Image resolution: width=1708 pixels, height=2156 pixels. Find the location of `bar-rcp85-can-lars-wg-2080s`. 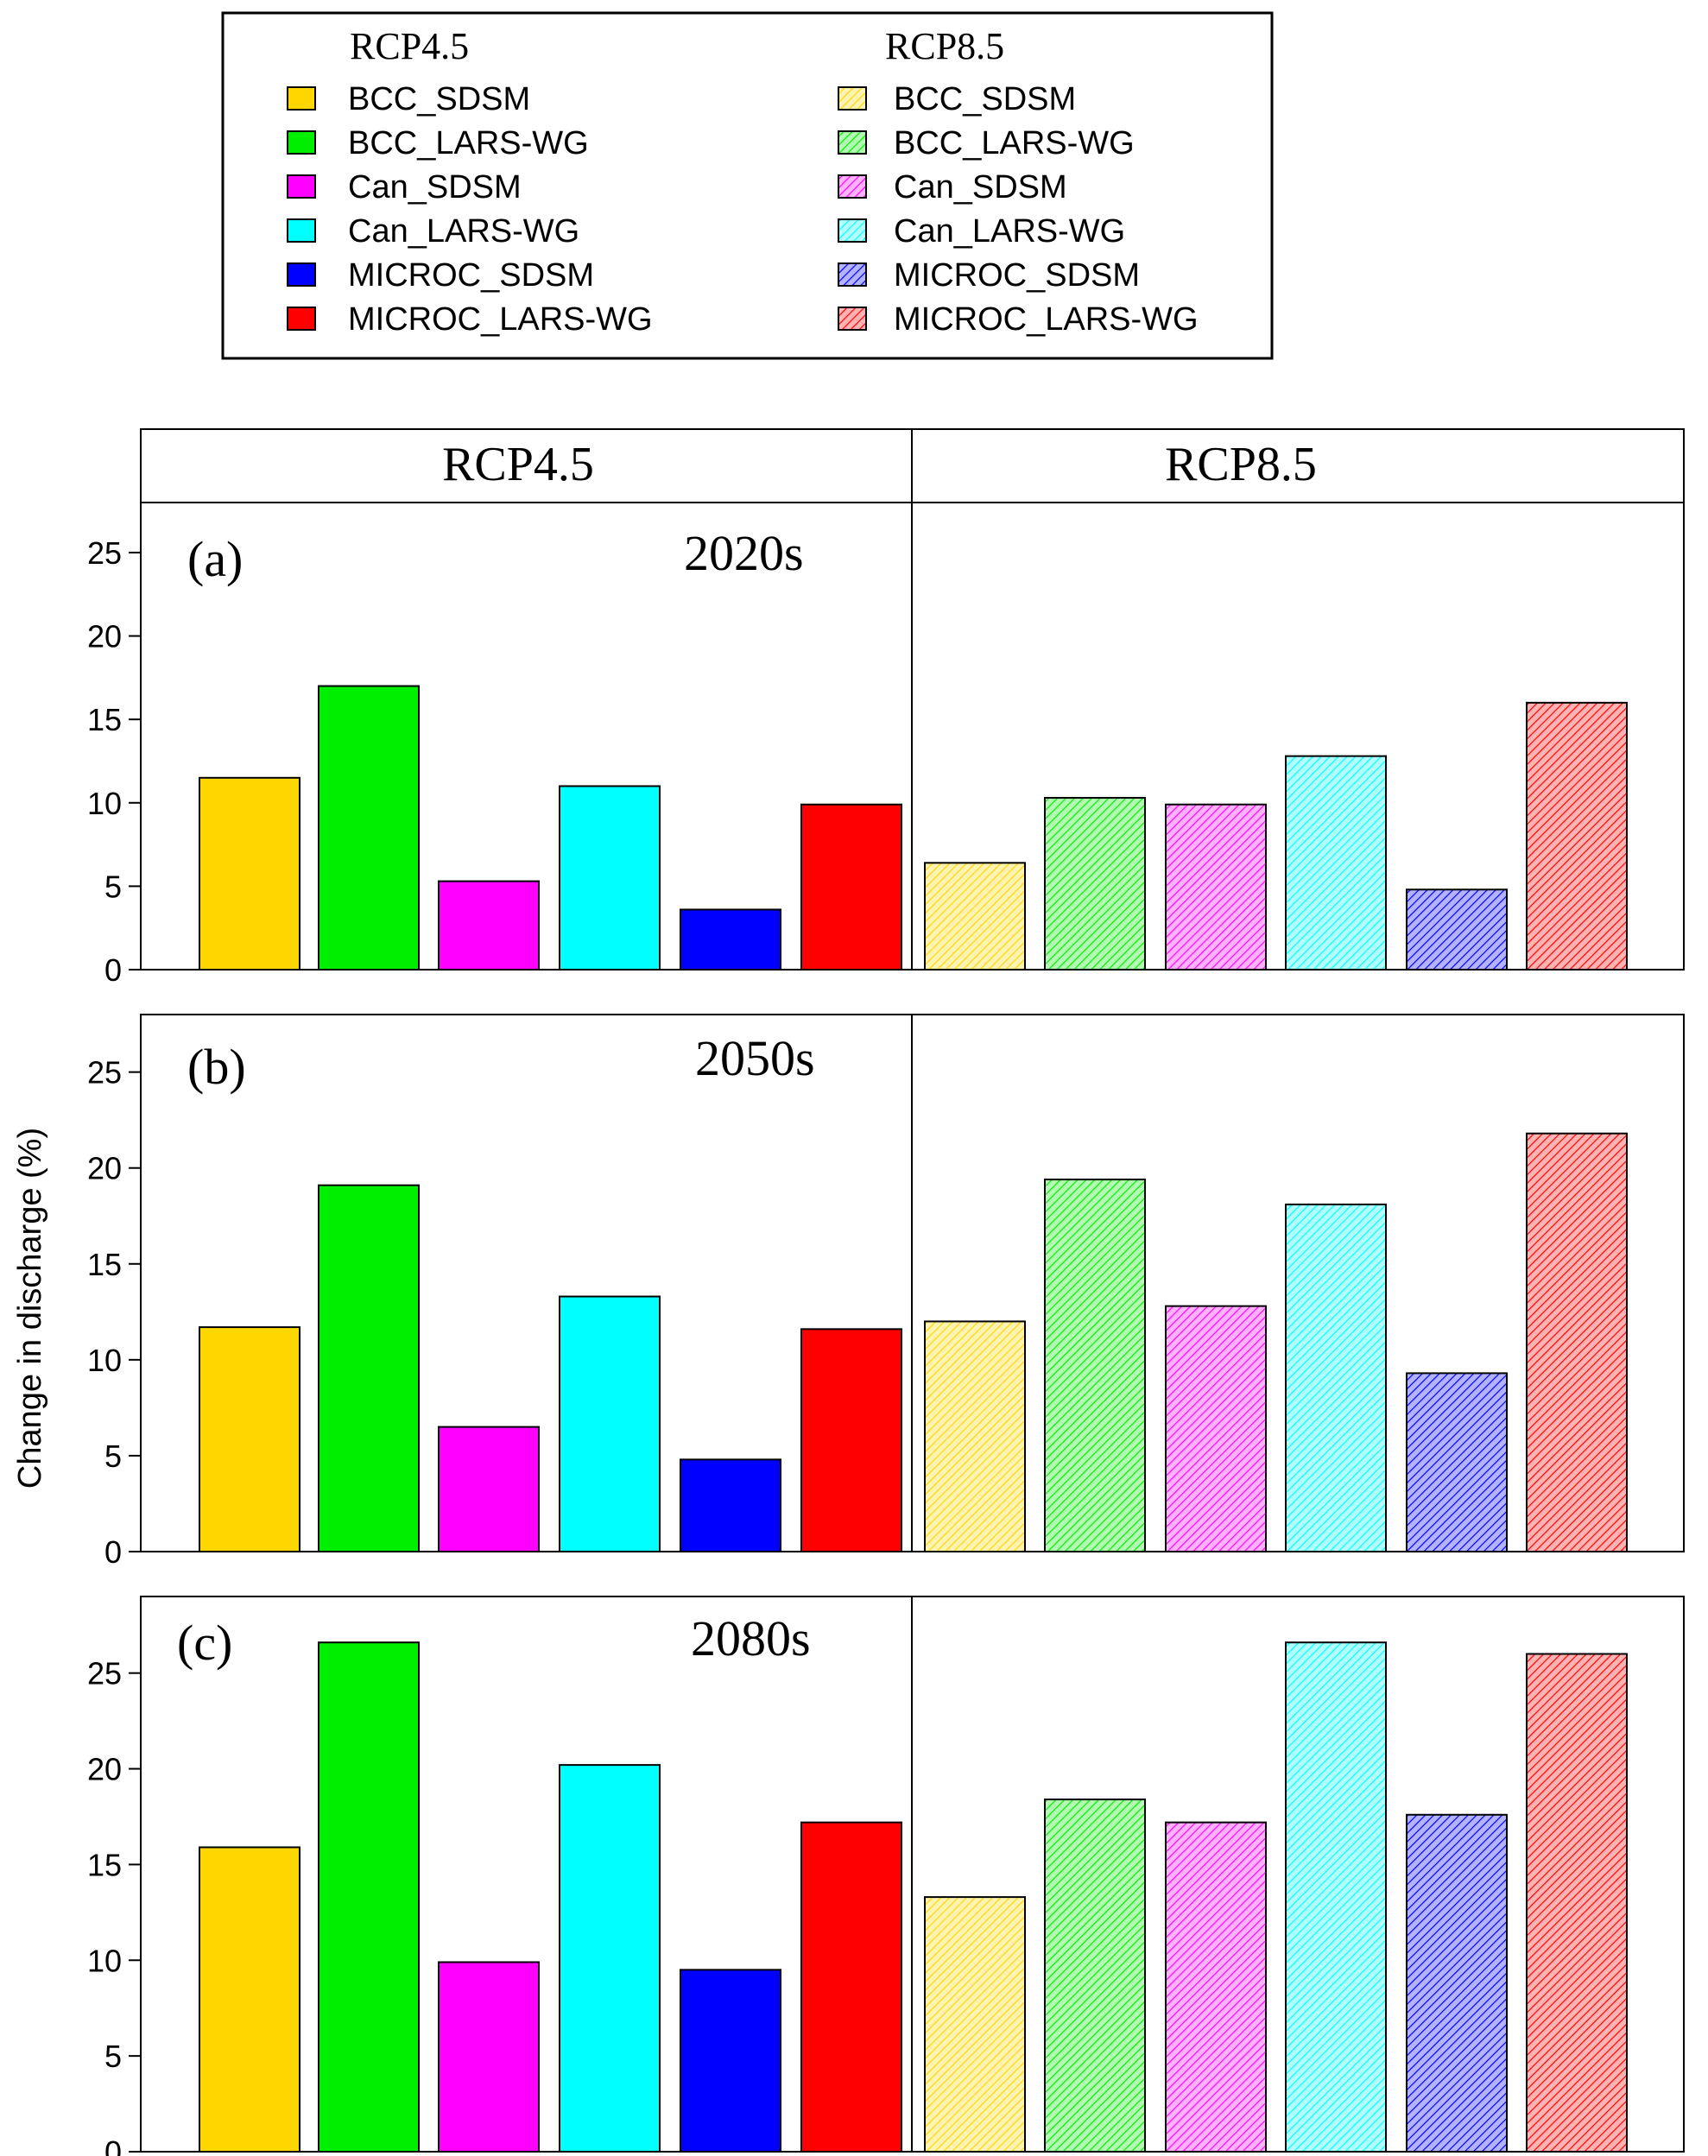

bar-rcp85-can-lars-wg-2080s is located at coordinates (1336, 1897).